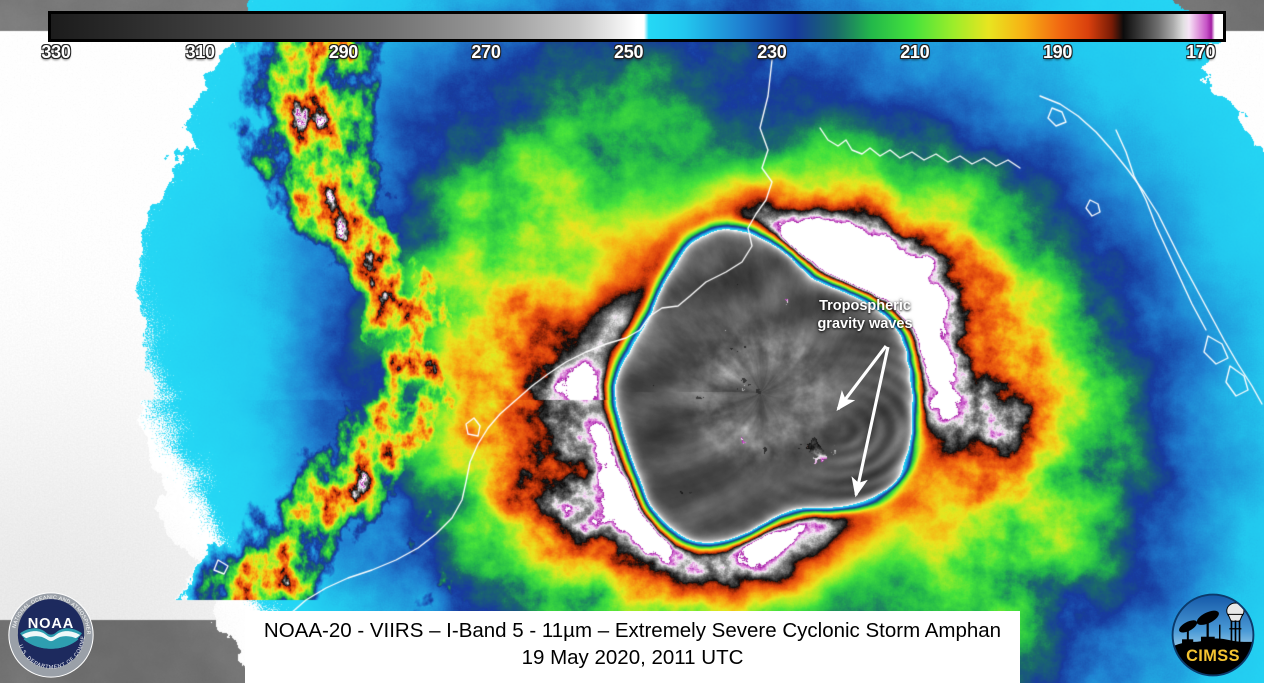 This screenshot has height=683, width=1264. What do you see at coordinates (1213, 656) in the screenshot?
I see `cimss-wordmark: CIMSS` at bounding box center [1213, 656].